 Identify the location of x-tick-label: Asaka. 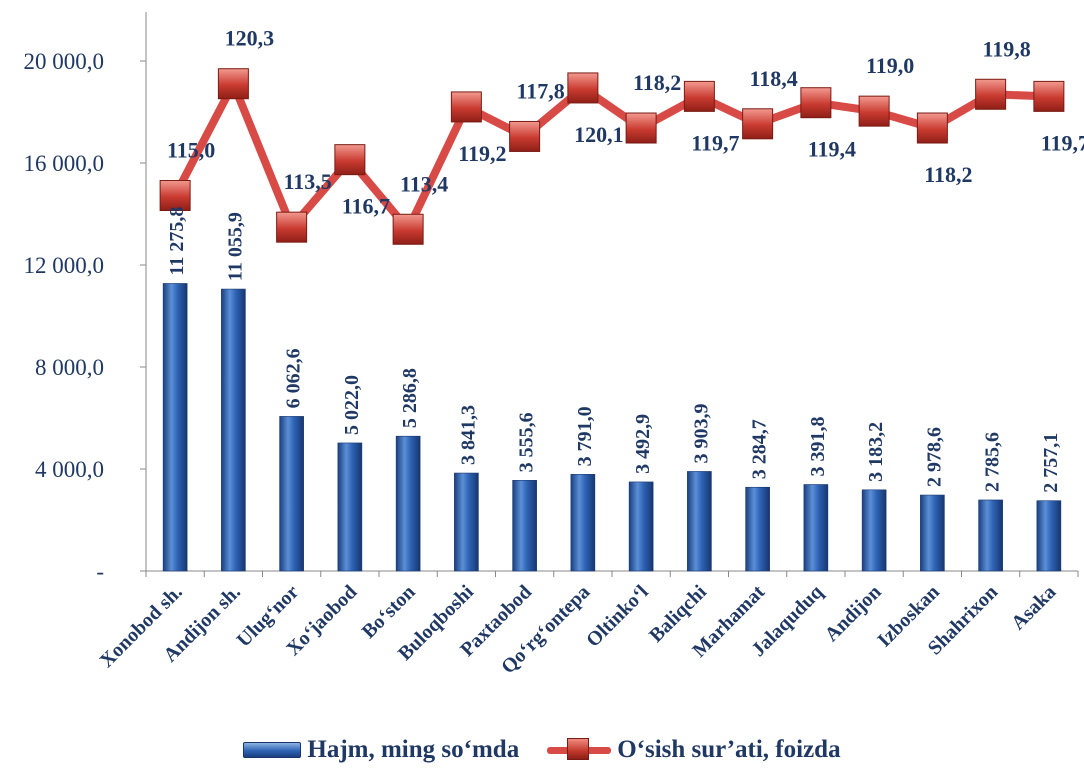
(1033, 607).